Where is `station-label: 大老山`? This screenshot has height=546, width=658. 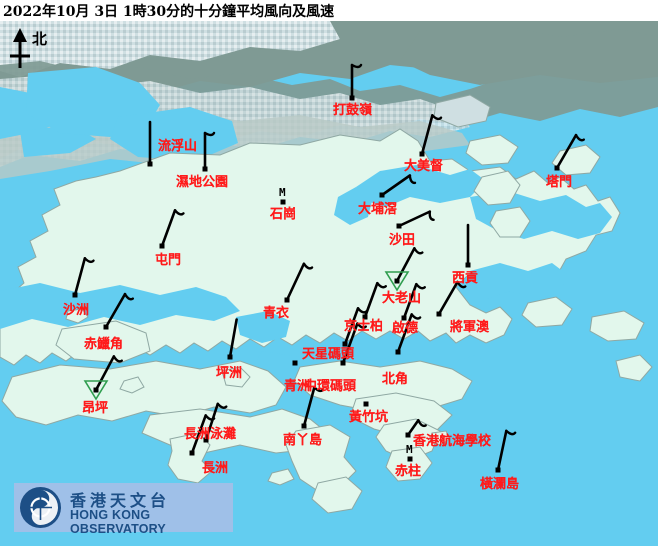 station-label: 大老山 is located at coordinates (402, 298).